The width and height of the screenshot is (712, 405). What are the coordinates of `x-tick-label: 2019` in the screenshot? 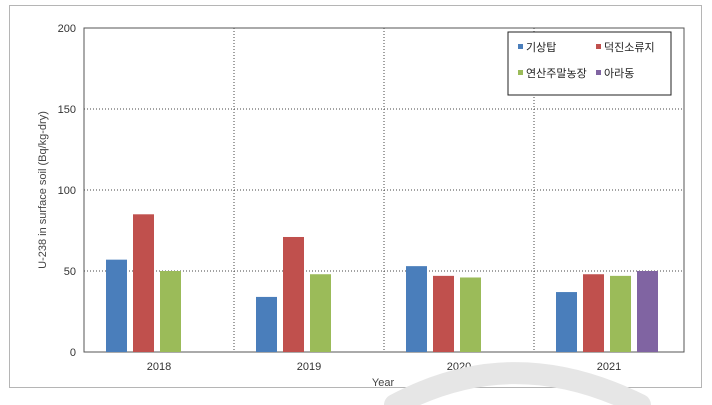 It's located at (309, 367).